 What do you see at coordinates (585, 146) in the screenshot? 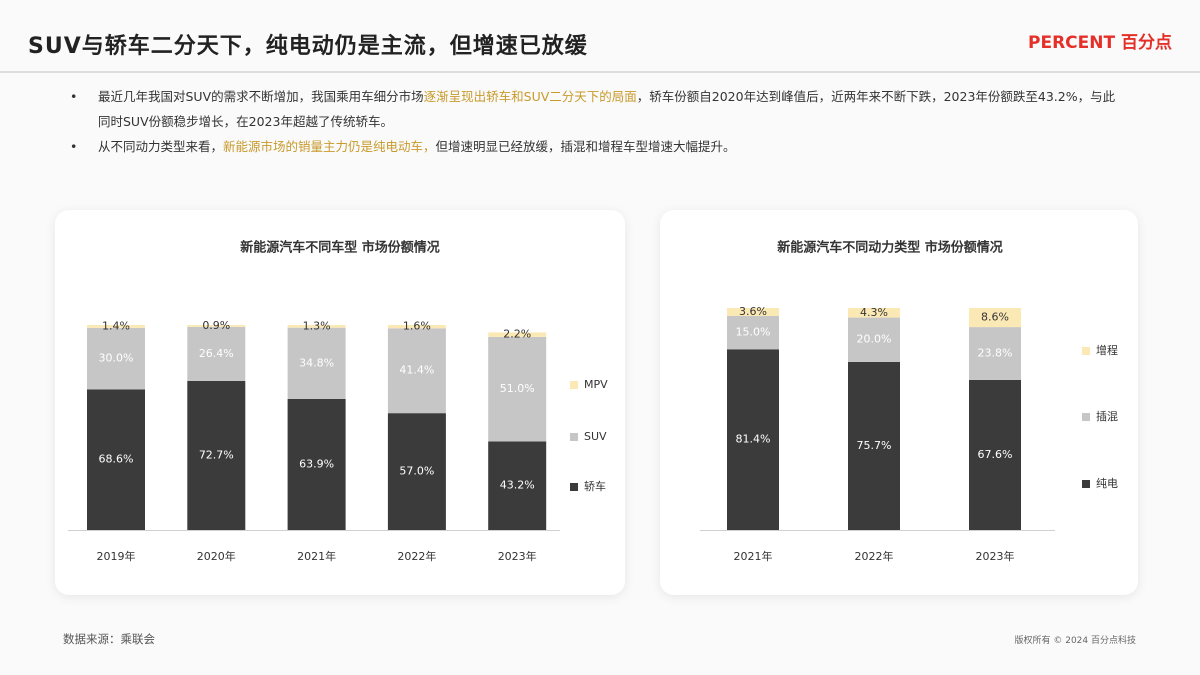
I see `text: 但增速明显已经放缓，插混和增程车型增速大幅提升。` at bounding box center [585, 146].